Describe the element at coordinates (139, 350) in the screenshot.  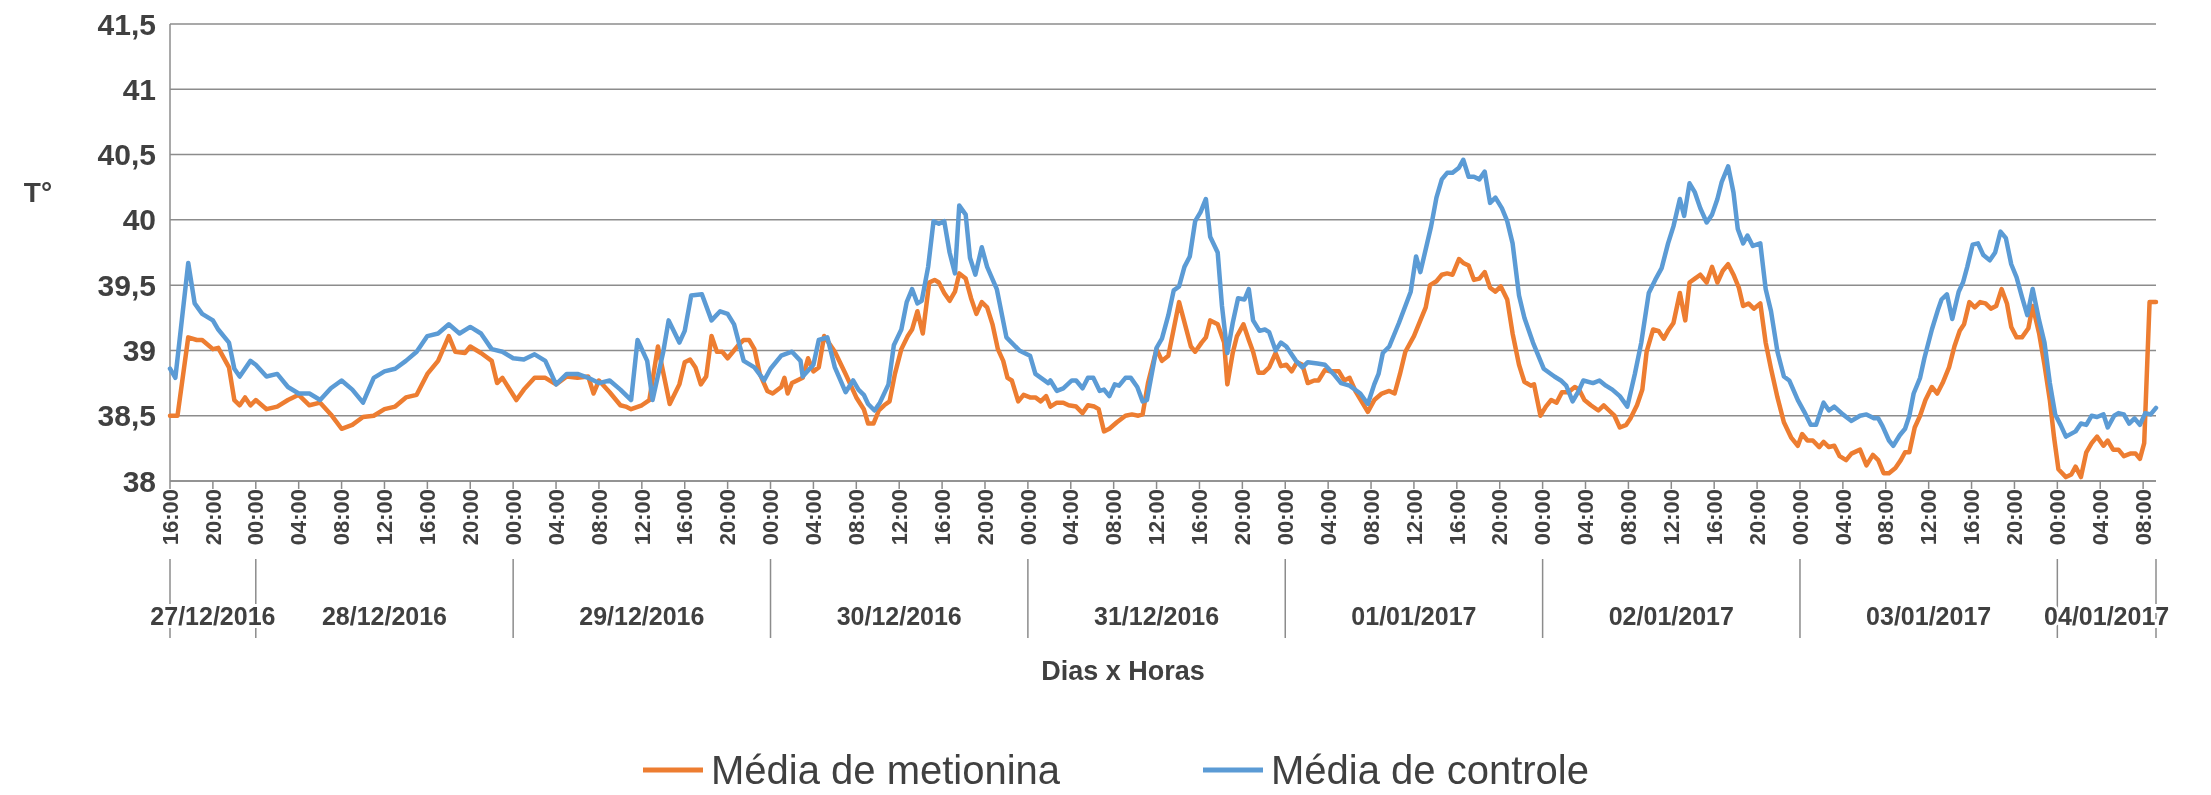
I see `y-tick-label: 39` at that location.